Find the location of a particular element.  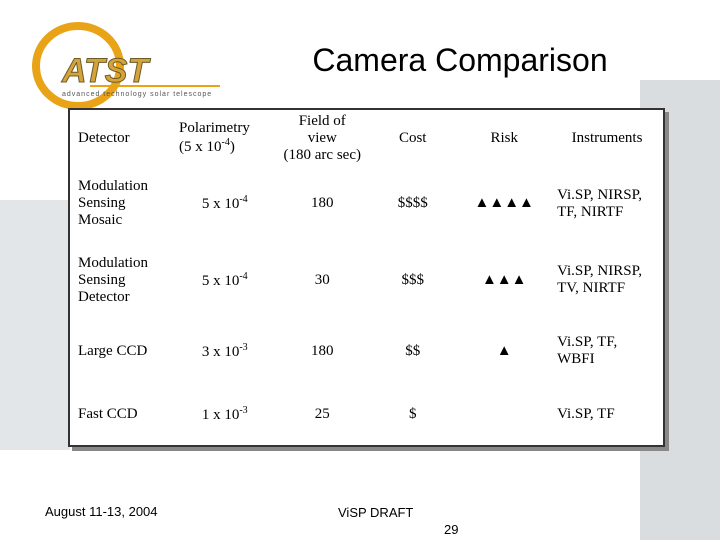

header-cell: Cost is located at coordinates (412, 137).